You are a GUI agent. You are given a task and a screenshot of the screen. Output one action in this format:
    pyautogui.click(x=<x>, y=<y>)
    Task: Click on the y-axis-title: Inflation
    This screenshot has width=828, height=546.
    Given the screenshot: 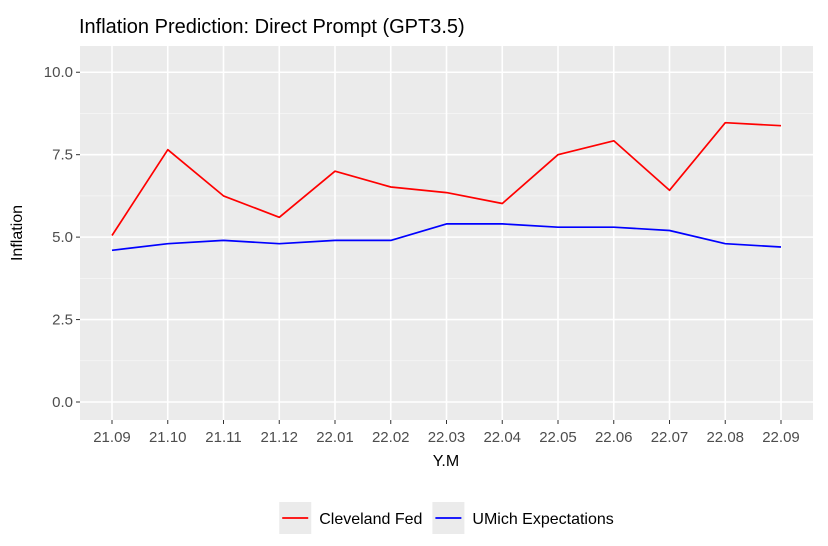 What is the action you would take?
    pyautogui.click(x=17, y=233)
    